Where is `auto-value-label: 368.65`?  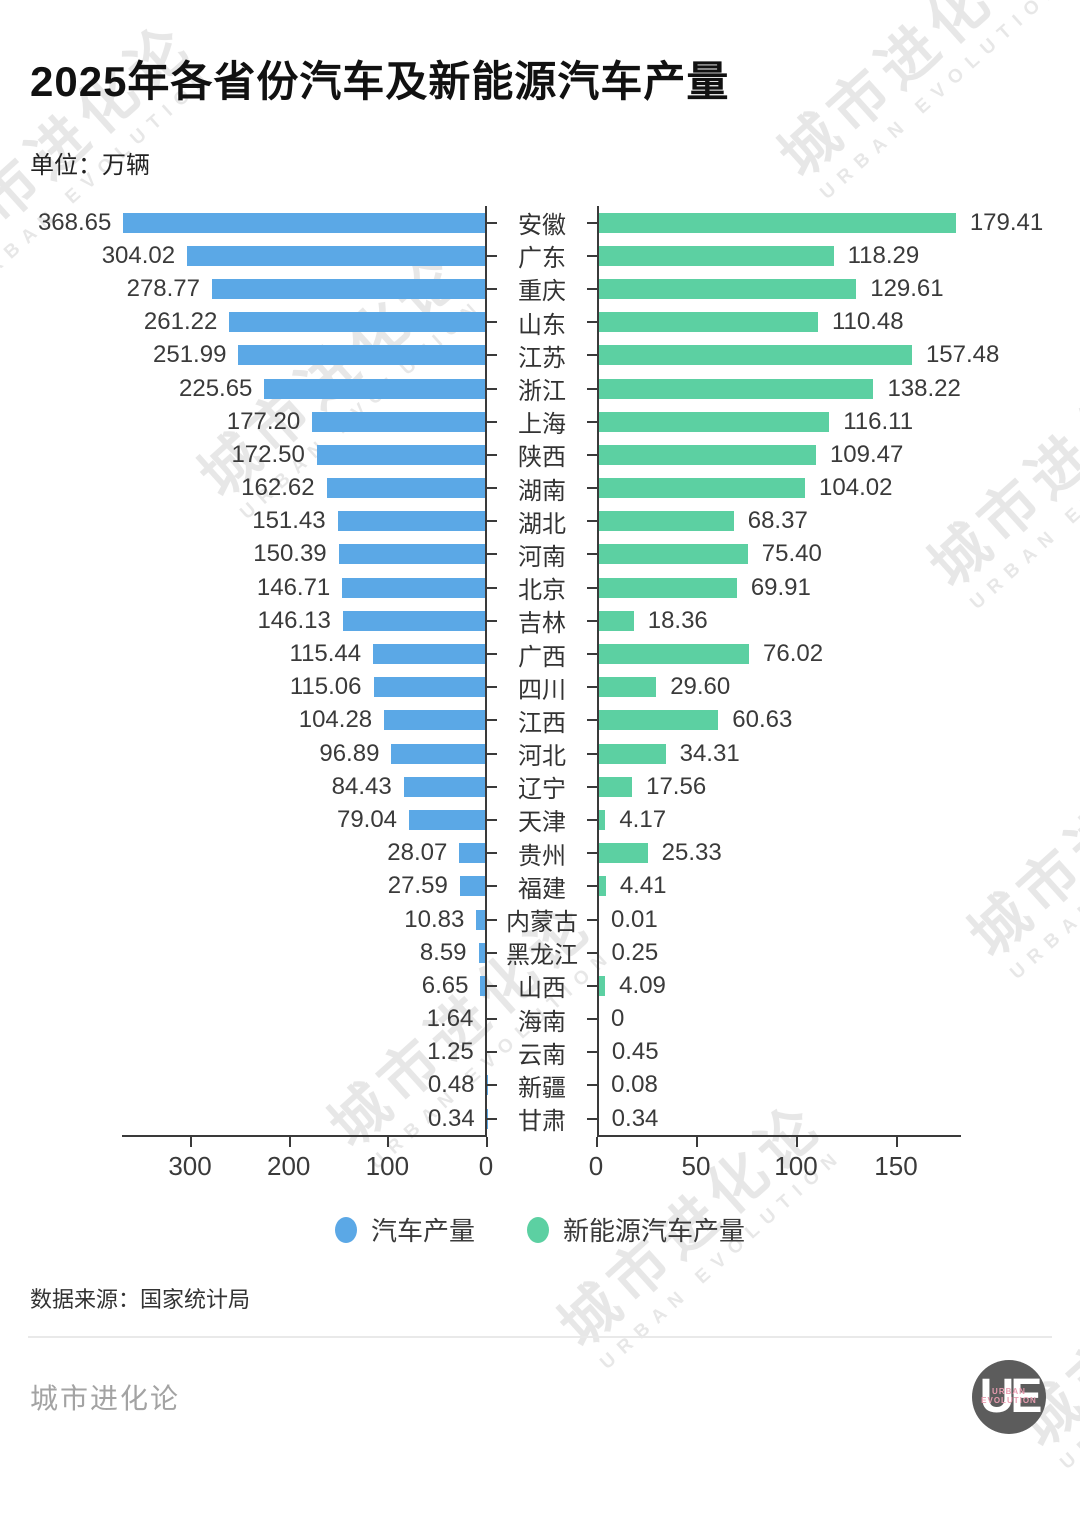
auto-value-label: 368.65 is located at coordinates (74, 223).